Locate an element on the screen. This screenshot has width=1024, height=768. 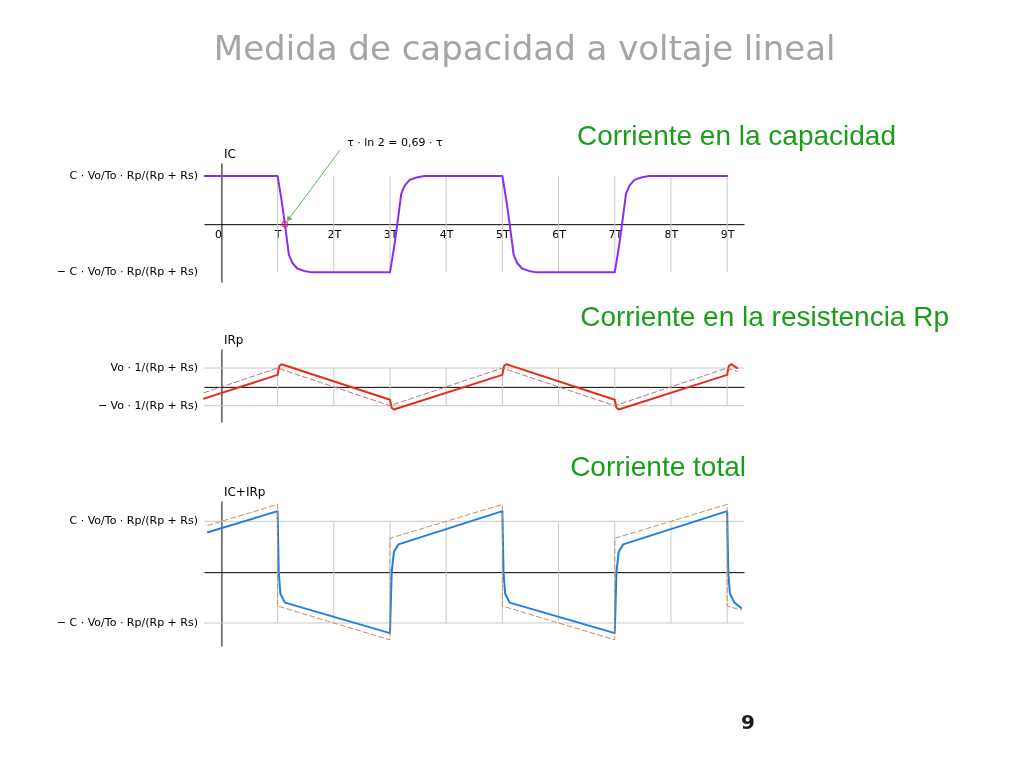
x-tick-label: 8T is located at coordinates (671, 234).